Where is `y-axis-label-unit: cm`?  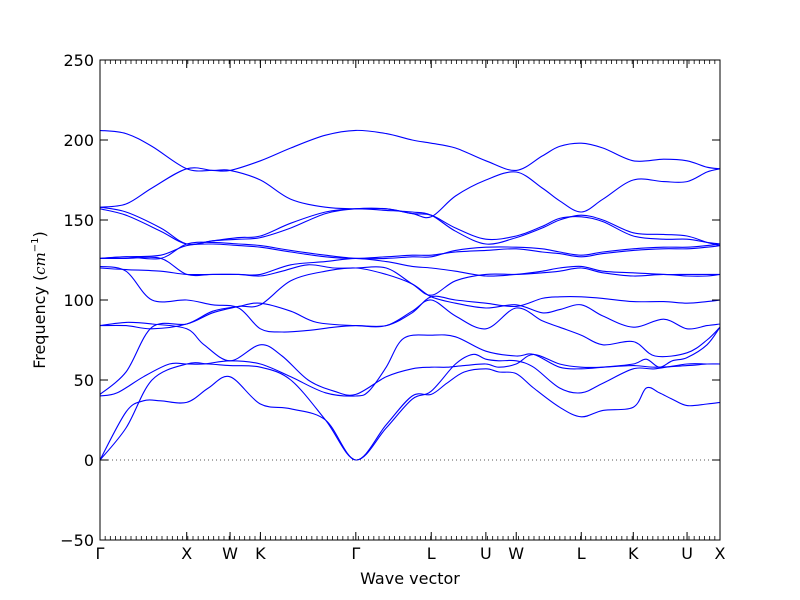 y-axis-label-unit: cm is located at coordinates (40, 263).